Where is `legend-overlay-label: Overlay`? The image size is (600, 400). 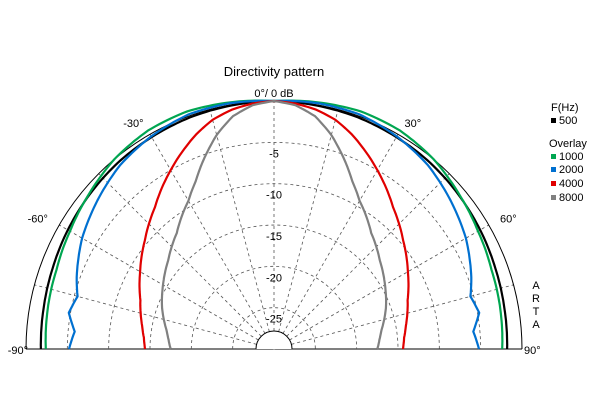 legend-overlay-label: Overlay is located at coordinates (568, 144).